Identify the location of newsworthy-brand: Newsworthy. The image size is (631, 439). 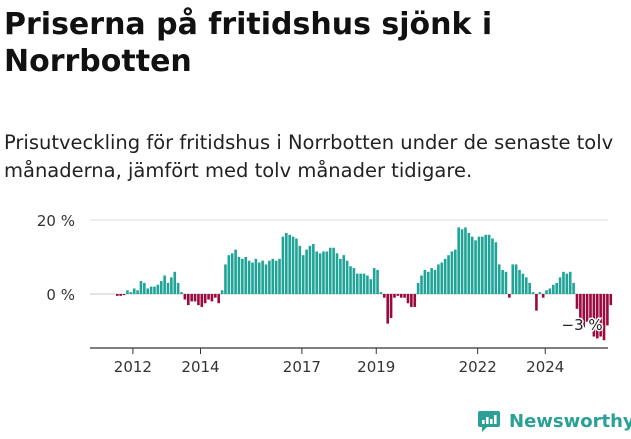
(553, 421).